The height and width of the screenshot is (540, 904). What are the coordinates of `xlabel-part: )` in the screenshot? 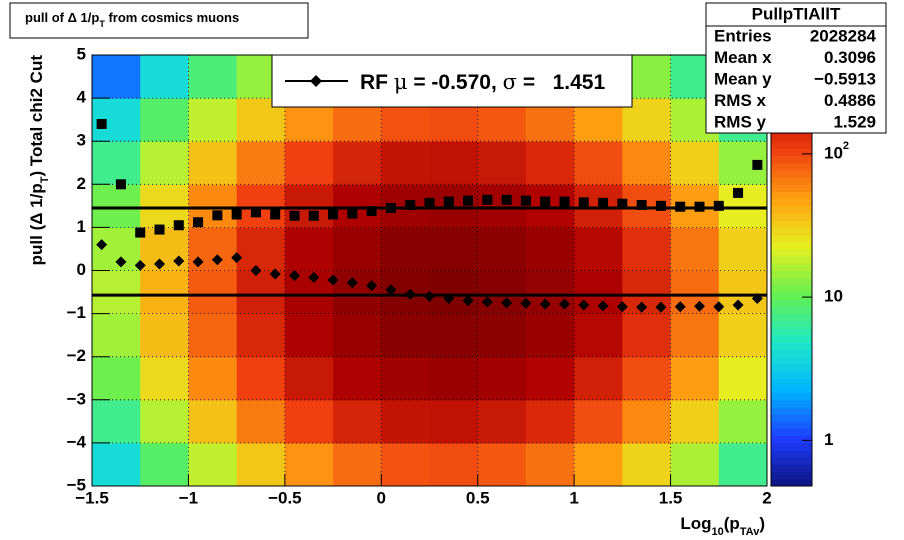 It's located at (762, 523).